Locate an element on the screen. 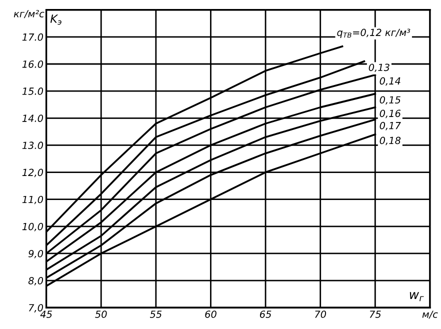 This screenshot has width=441, height=329. y-tick-label: 11,0 is located at coordinates (33, 200).